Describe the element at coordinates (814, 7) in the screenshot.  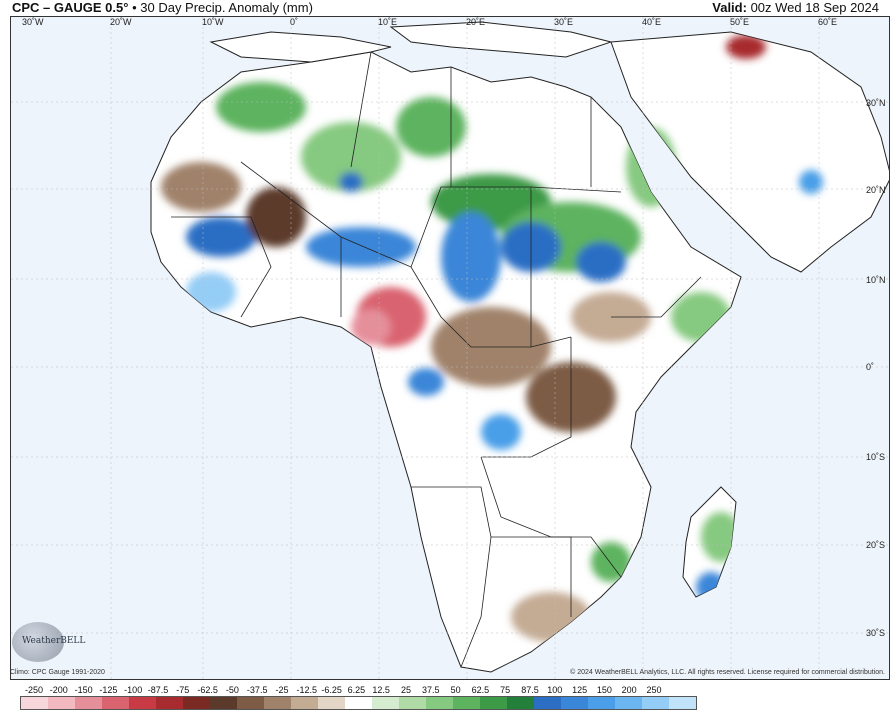
I see `valid-value: 00z Wed 18 Sep 2024` at that location.